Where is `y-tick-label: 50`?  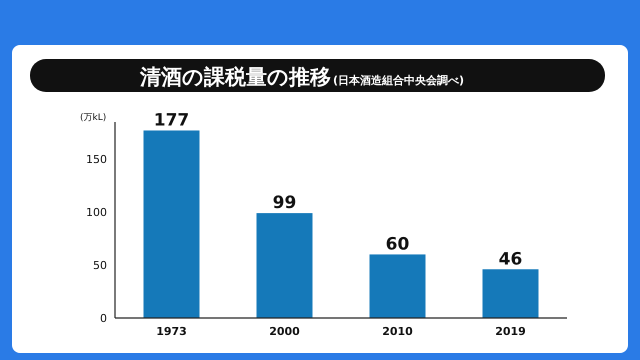
y-tick-label: 50 is located at coordinates (100, 265).